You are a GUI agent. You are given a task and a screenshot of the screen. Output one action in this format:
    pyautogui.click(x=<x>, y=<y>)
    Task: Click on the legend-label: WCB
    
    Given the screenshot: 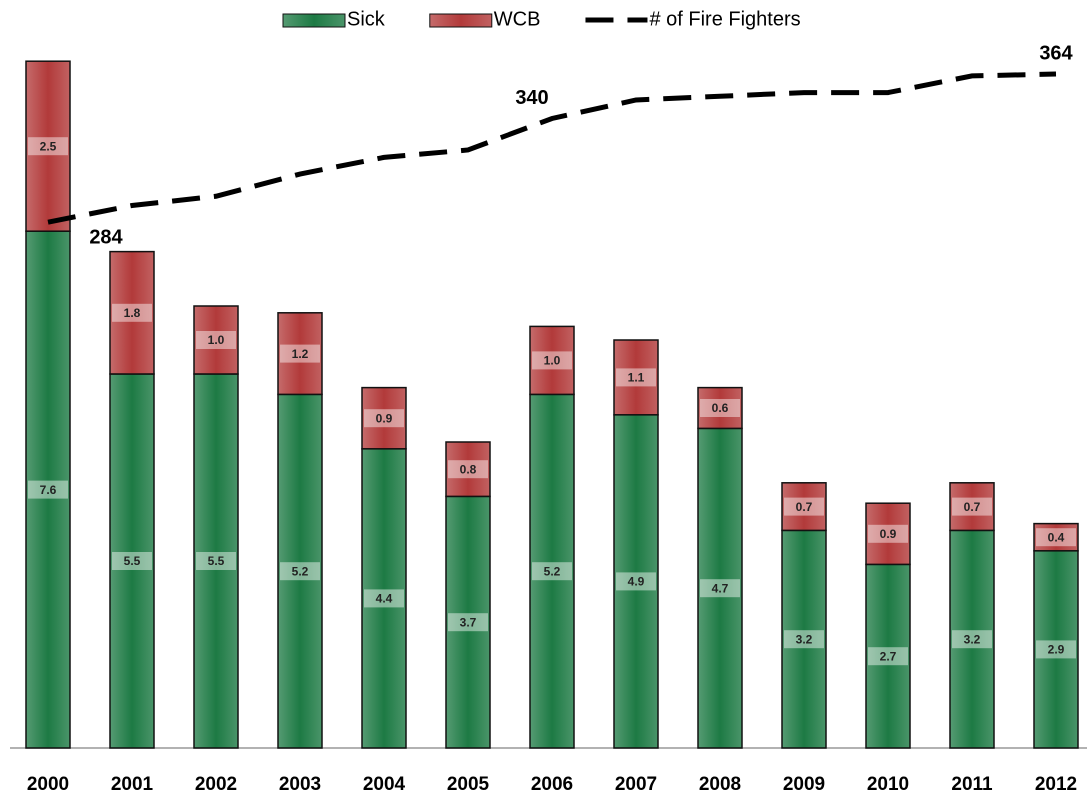 What is the action you would take?
    pyautogui.click(x=517, y=19)
    